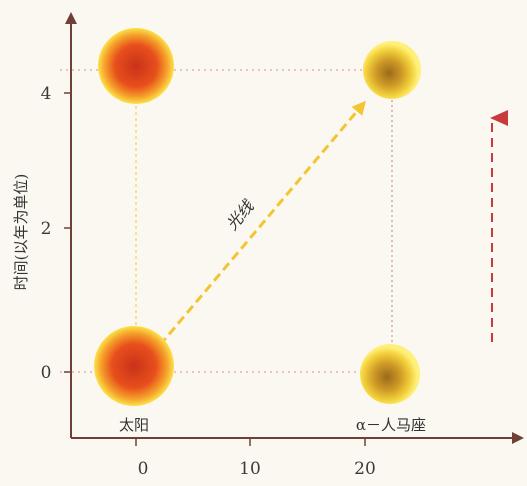 The width and height of the screenshot is (527, 486). I want to click on x-tick-label-10: 10, so click(250, 469).